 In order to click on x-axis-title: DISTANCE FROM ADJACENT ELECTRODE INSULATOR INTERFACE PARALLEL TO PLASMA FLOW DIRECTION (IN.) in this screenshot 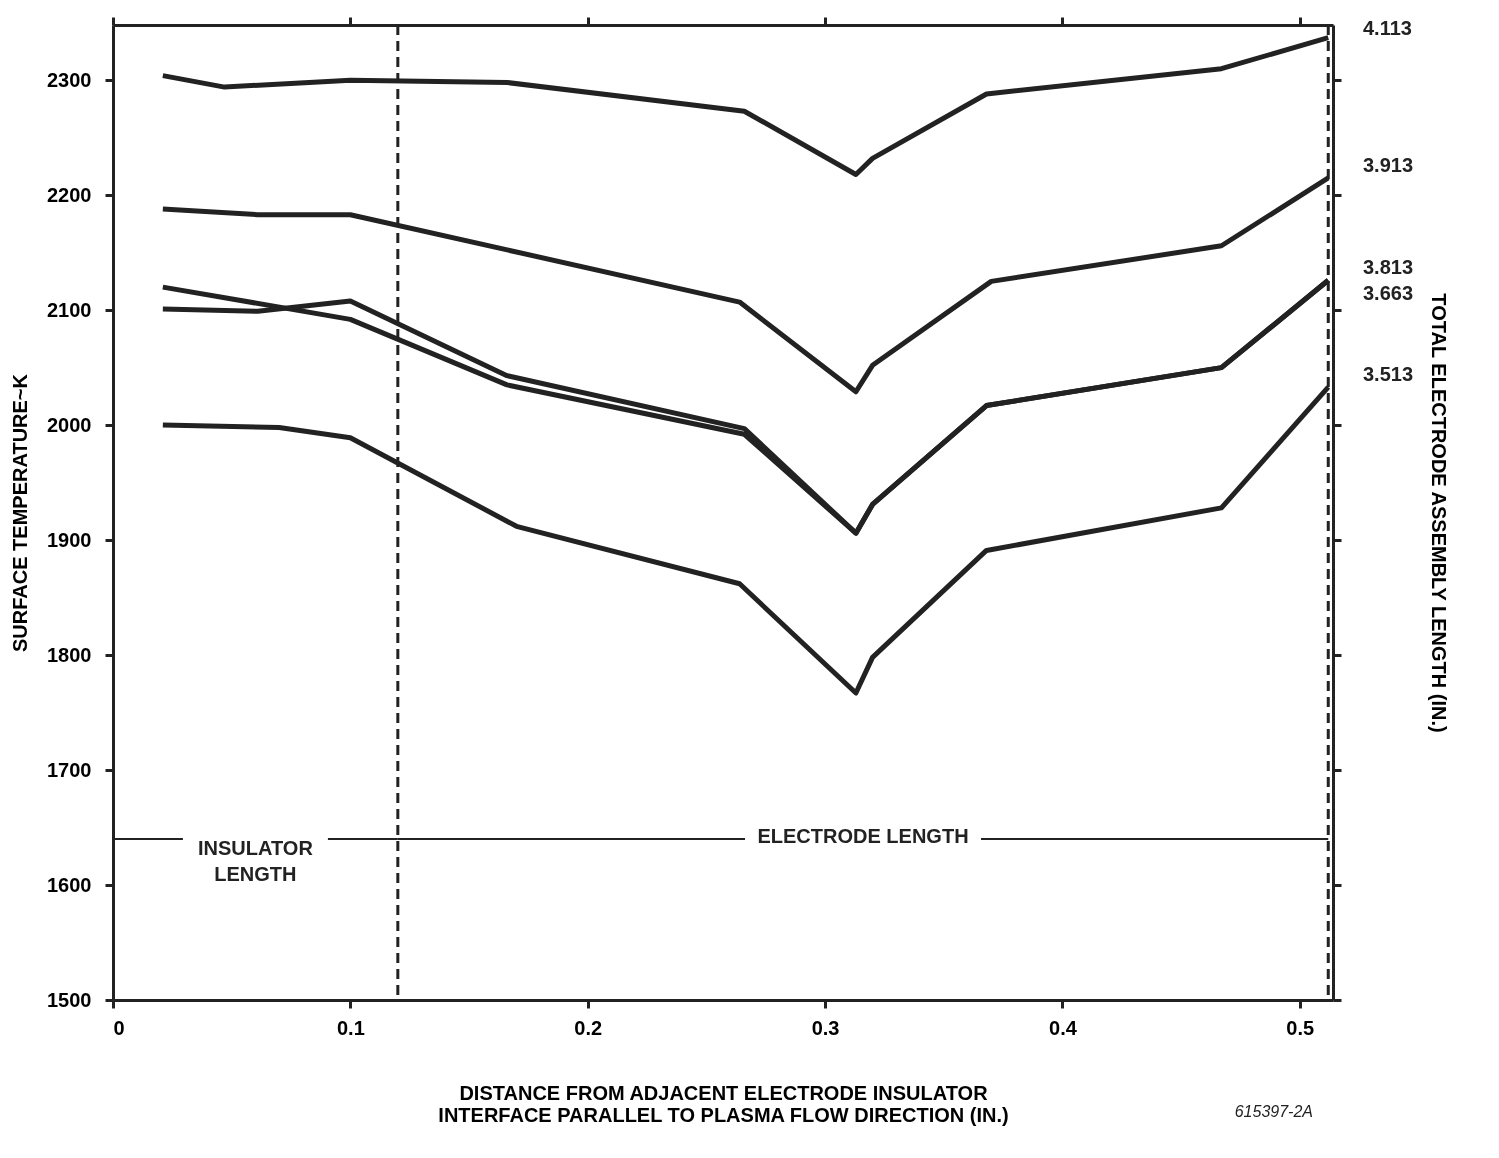, I will do `click(723, 1103)`.